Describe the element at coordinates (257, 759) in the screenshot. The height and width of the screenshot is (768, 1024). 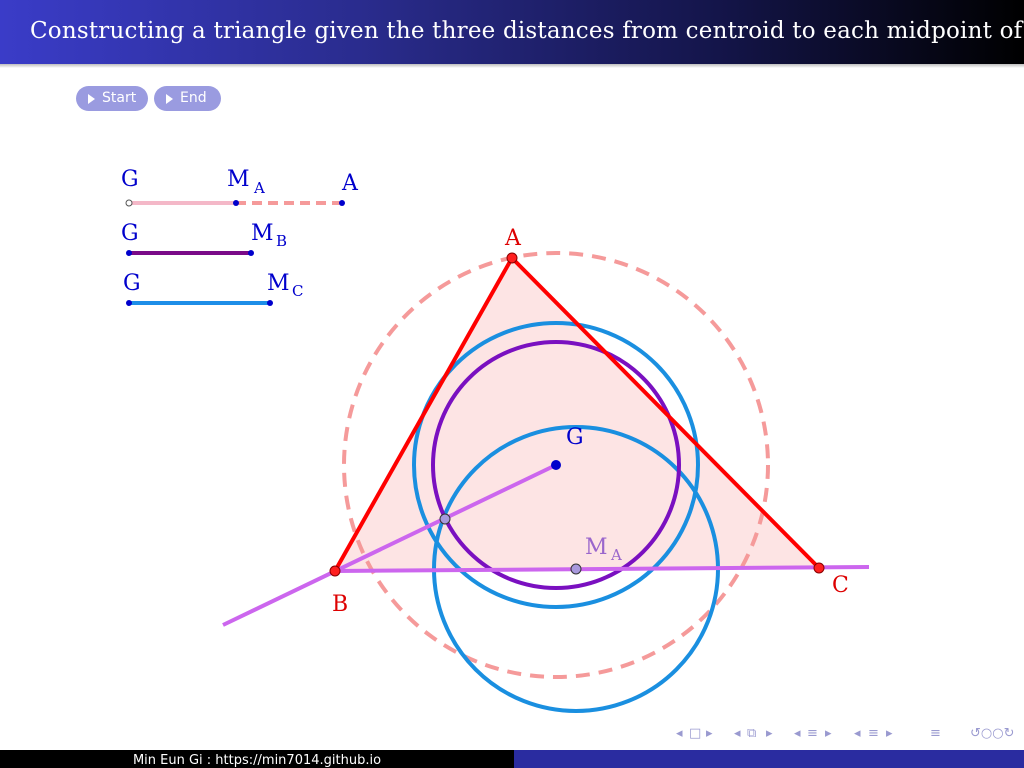
I see `footer-author: Min Eun Gi : https://min7014.github.io` at that location.